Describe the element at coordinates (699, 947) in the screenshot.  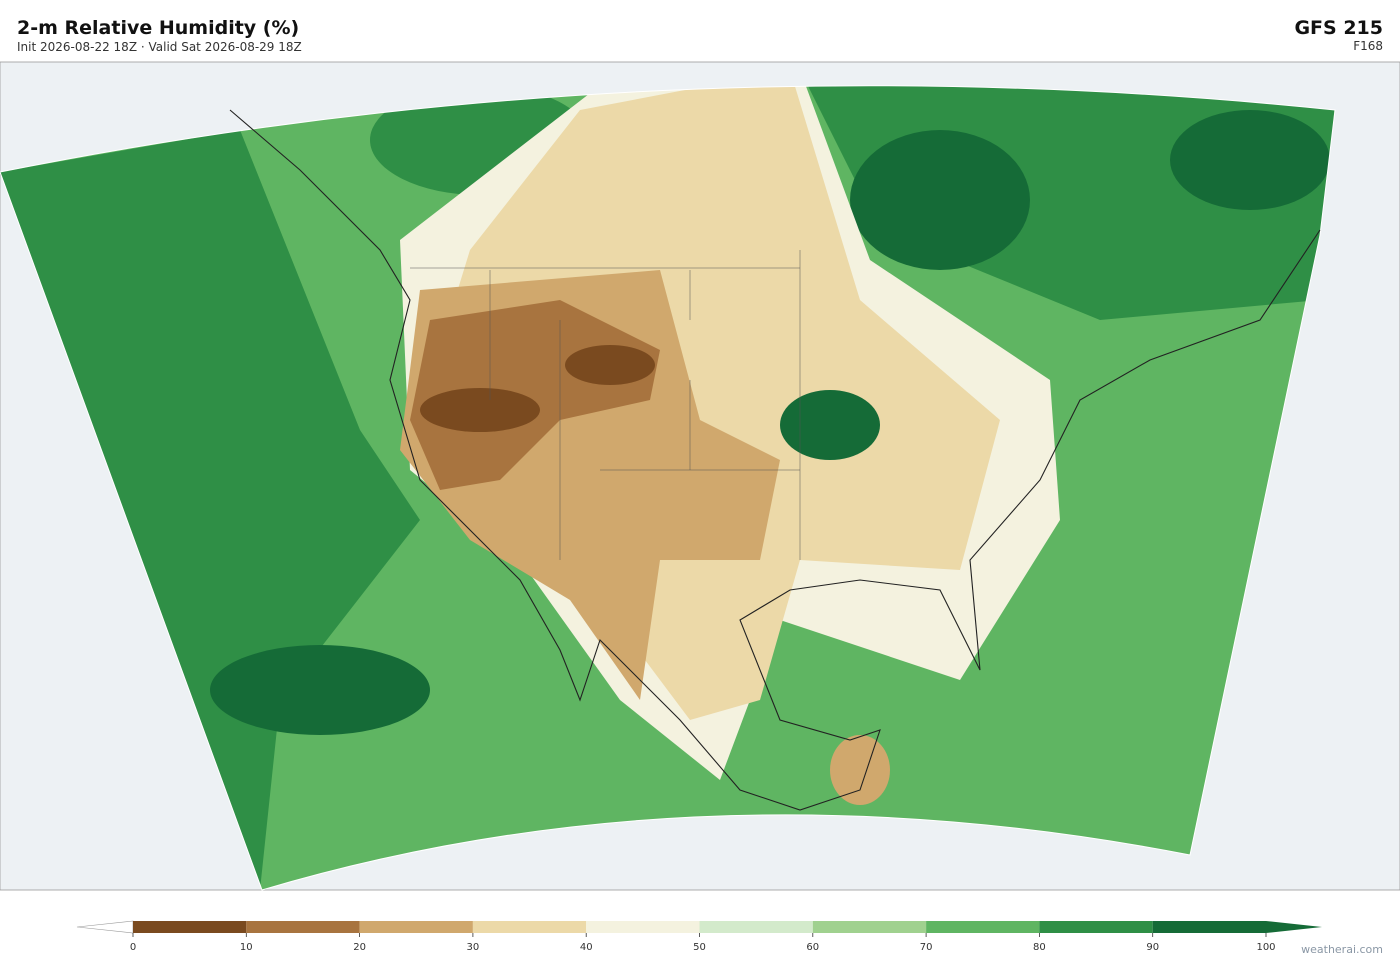
I see `colorbar-tick-label: 50` at that location.